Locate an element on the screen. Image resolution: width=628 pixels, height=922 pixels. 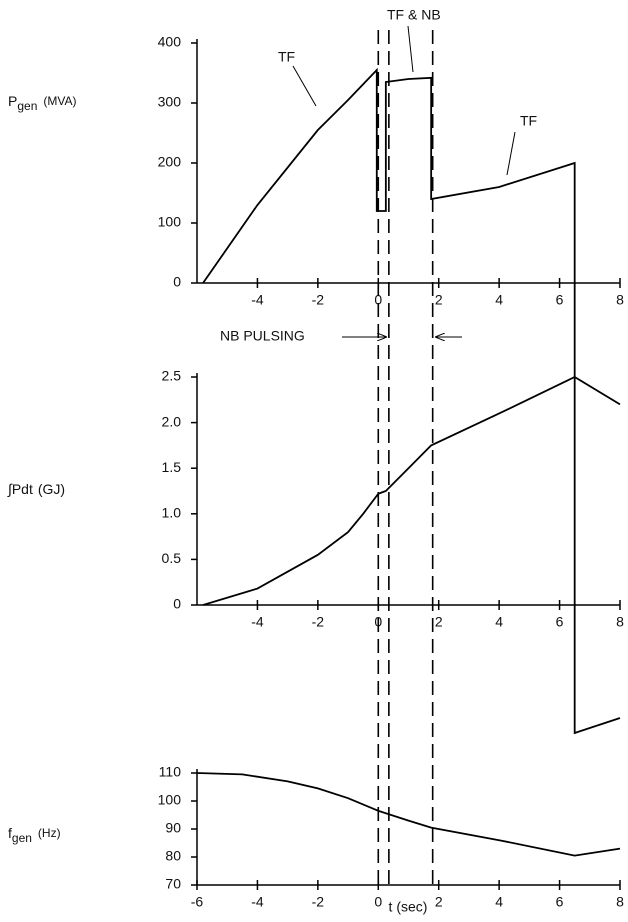
y-tick-label: 1.5 is located at coordinates (172, 467).